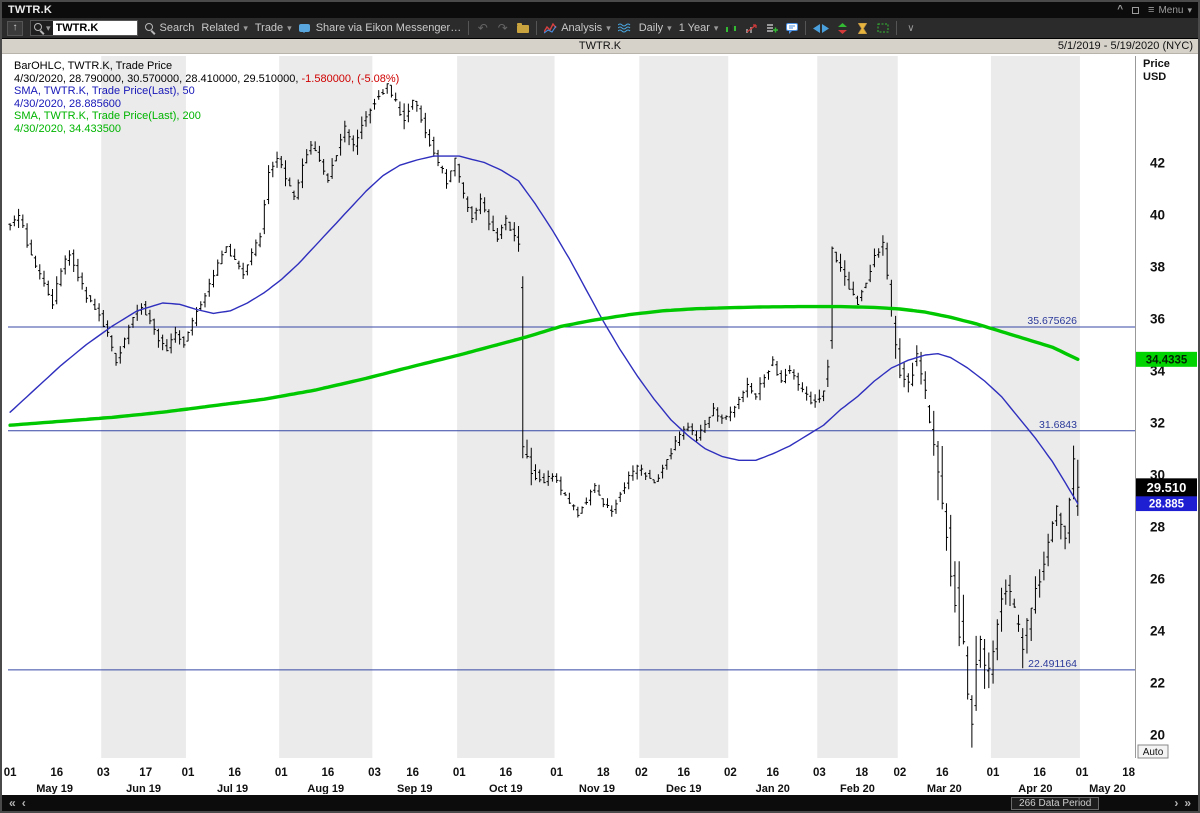 This screenshot has width=1200, height=813. I want to click on x-axis-month-label: Jun 19, so click(143, 788).